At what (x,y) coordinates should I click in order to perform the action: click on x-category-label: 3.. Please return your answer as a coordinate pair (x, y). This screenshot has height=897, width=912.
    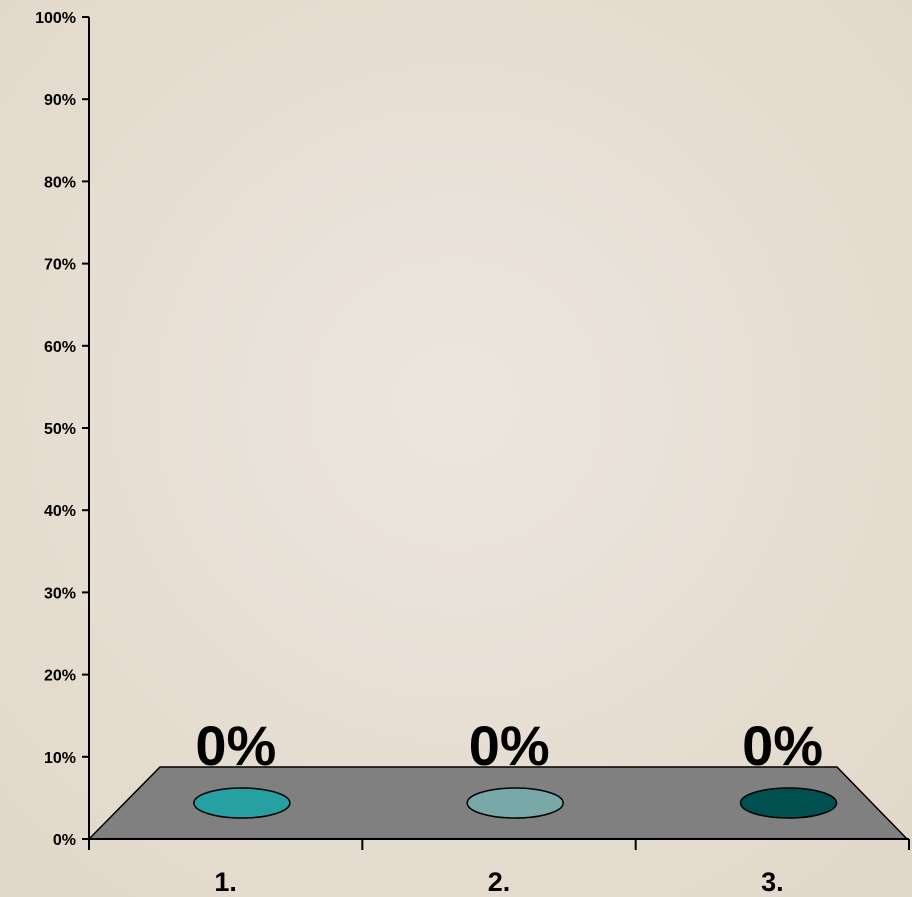
    Looking at the image, I should click on (772, 882).